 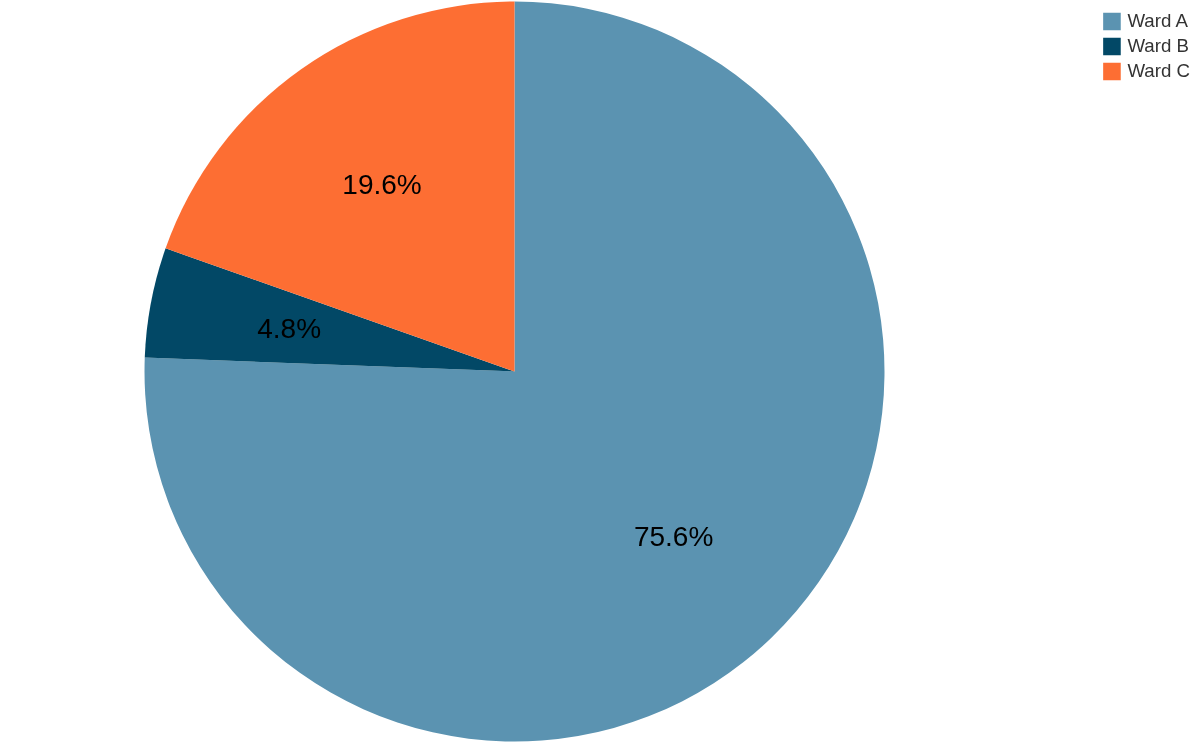 What do you see at coordinates (289, 329) in the screenshot?
I see `data-label: 4.8%` at bounding box center [289, 329].